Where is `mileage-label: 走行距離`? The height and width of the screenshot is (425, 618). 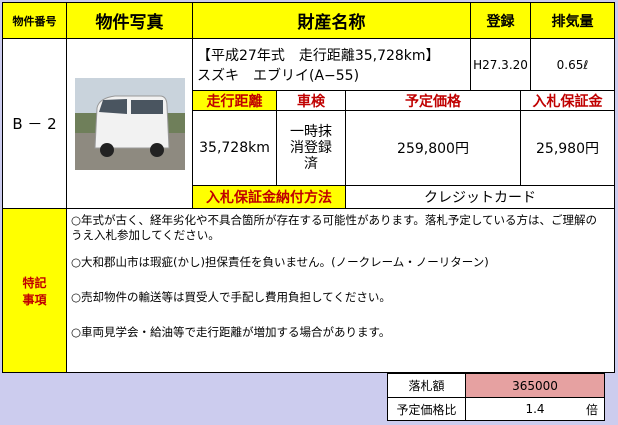 mileage-label: 走行距離 is located at coordinates (234, 100).